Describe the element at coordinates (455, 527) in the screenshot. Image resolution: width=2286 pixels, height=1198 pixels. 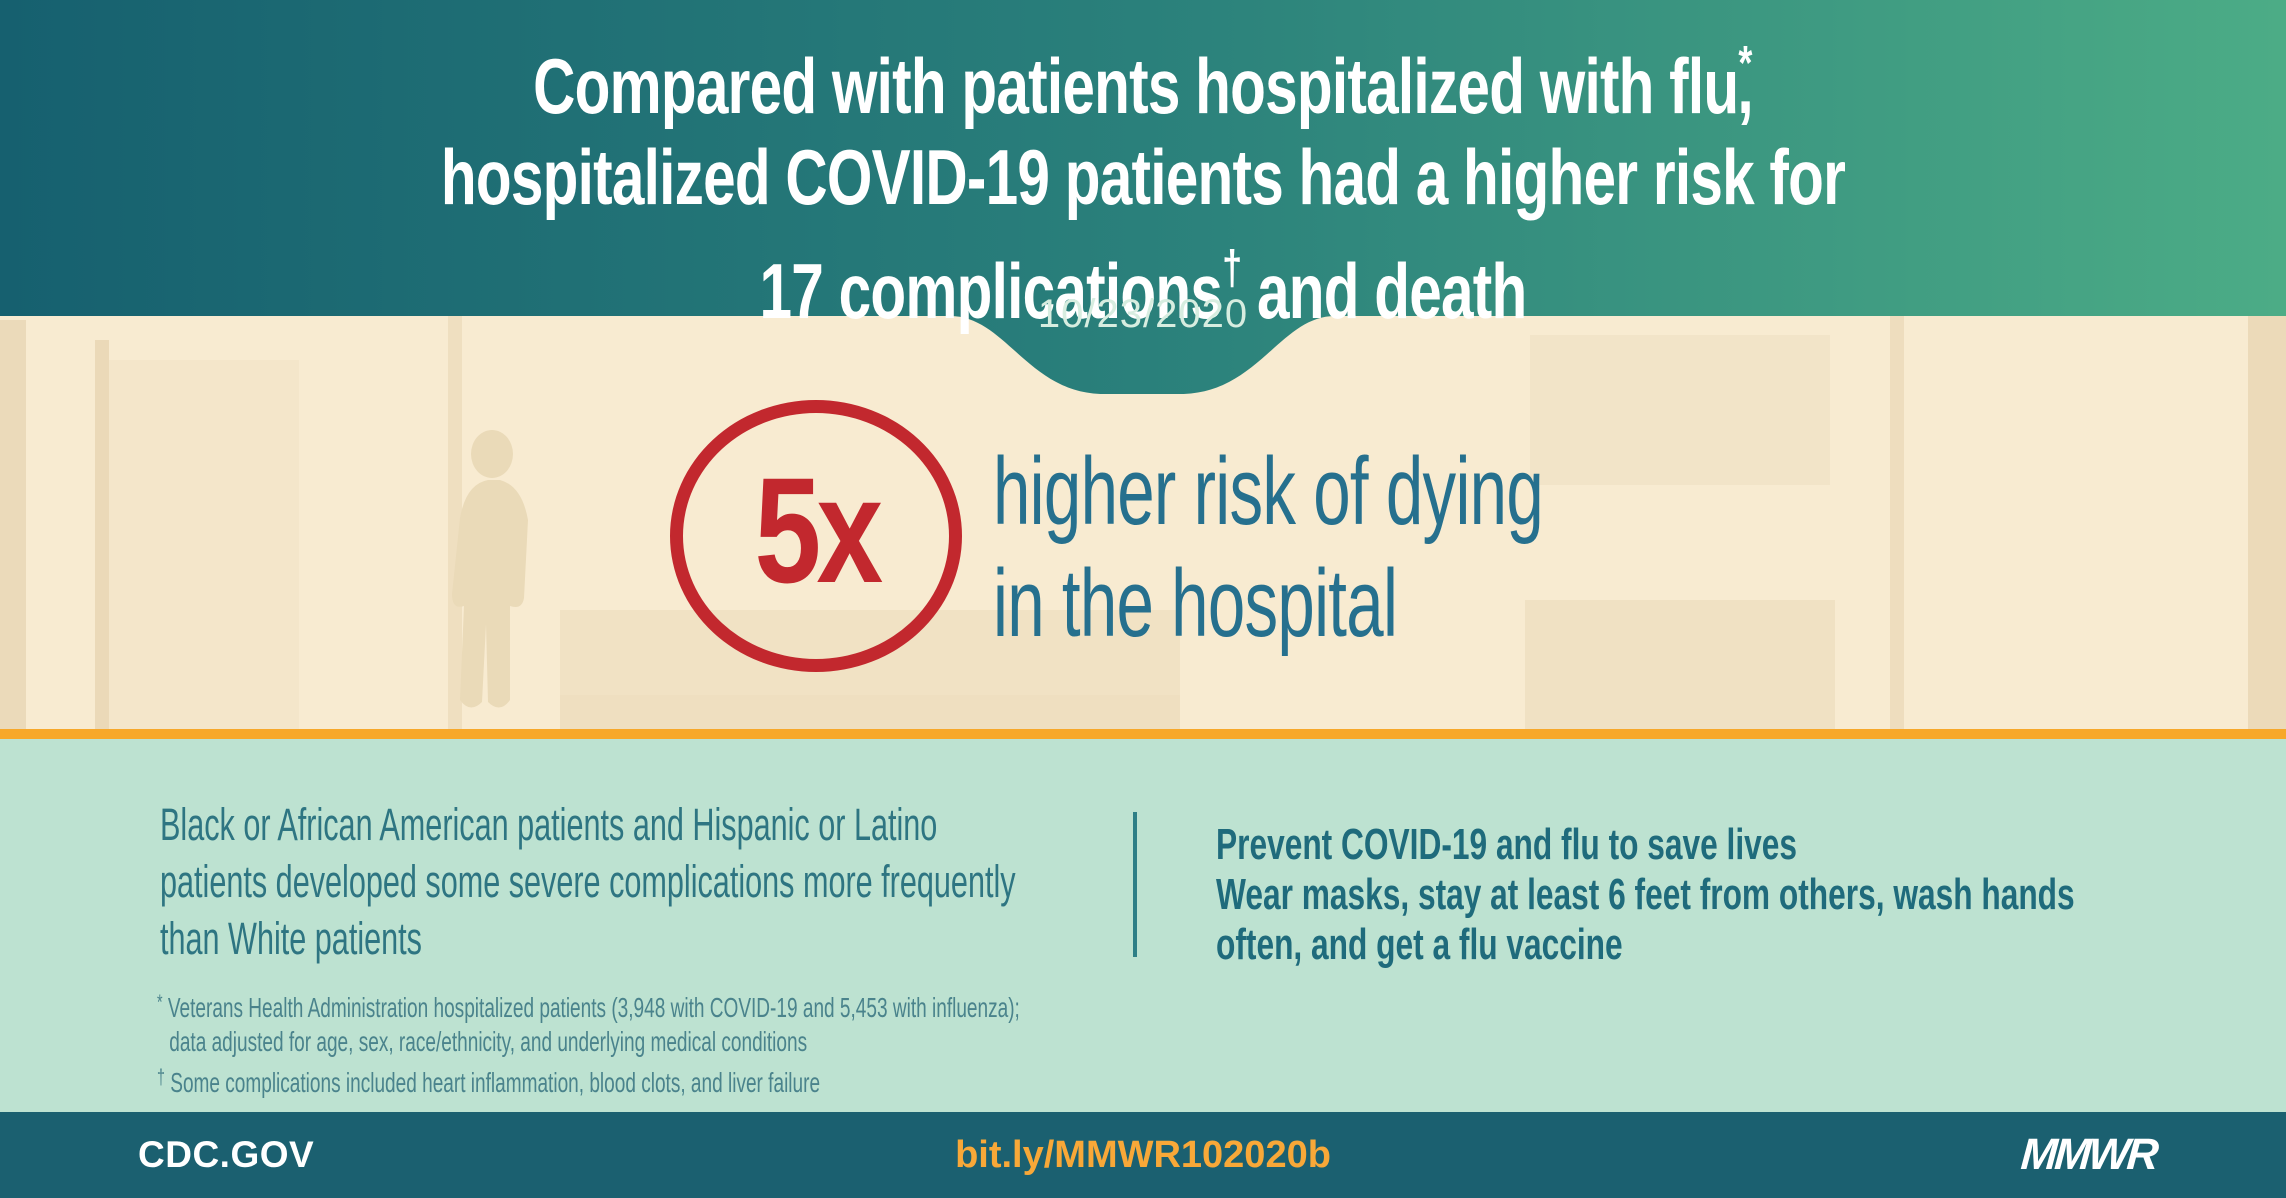
I see `wall-line` at that location.